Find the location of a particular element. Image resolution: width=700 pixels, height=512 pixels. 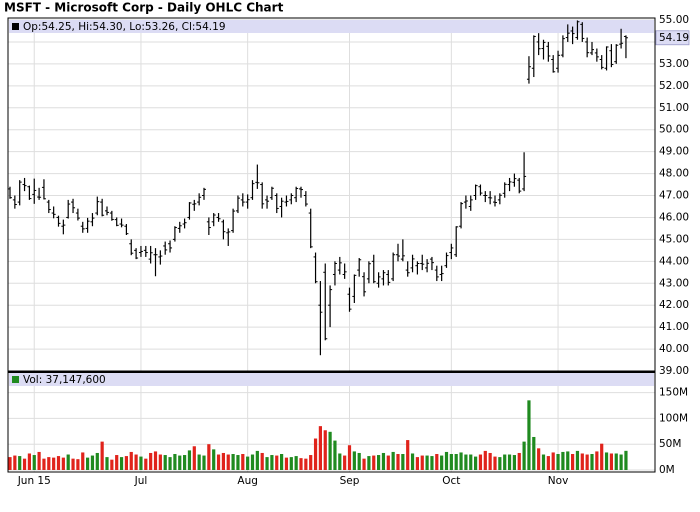

price-legend: Op:54.25, Hi:54.30, Lo:53.26, Cl:54.19 is located at coordinates (124, 27).